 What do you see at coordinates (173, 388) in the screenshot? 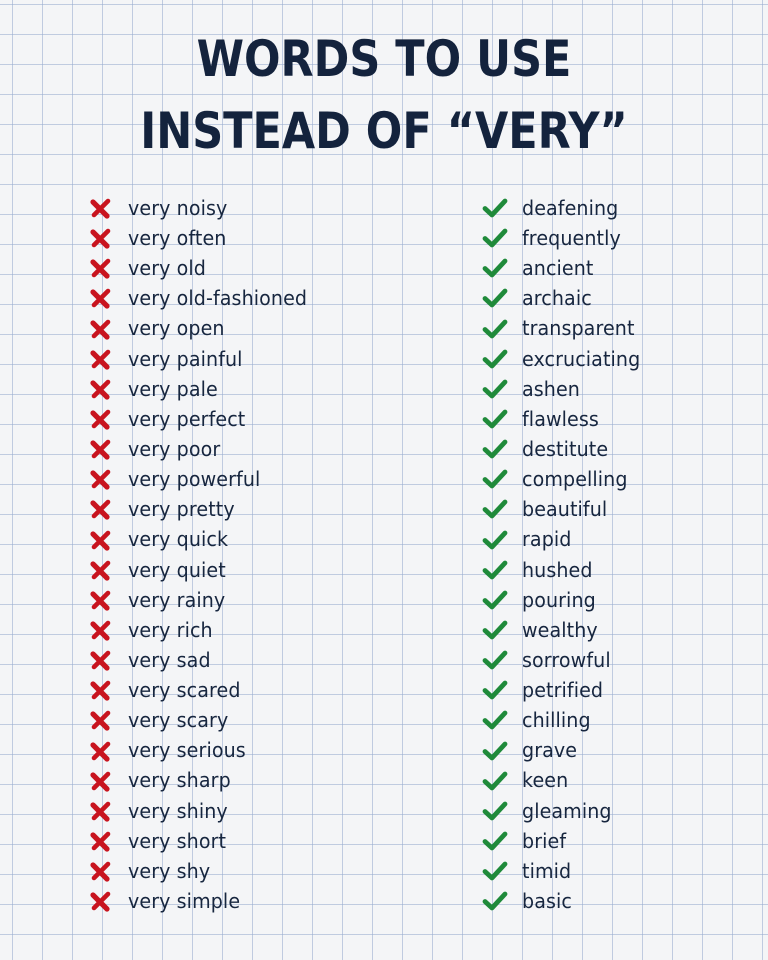
I see `avoid-phrase: very pale` at bounding box center [173, 388].